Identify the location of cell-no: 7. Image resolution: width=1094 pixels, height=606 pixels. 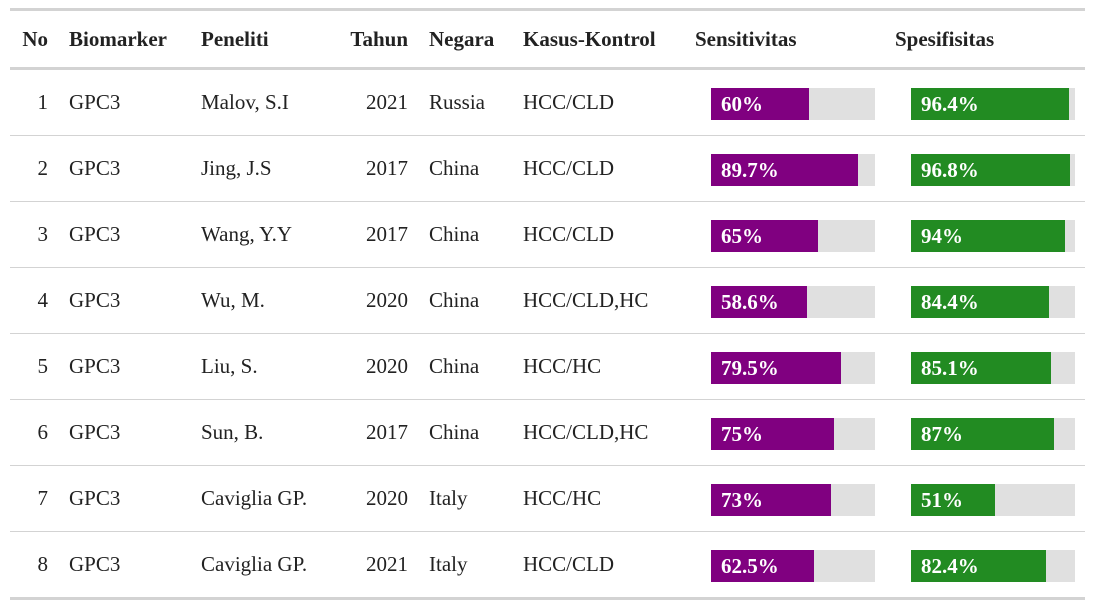
(43, 498).